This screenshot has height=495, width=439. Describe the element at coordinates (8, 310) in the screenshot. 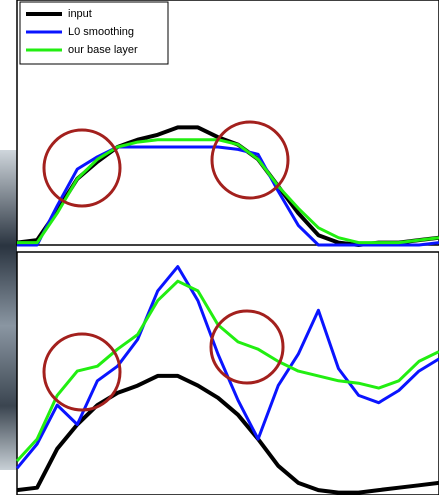

I see `photo-strip` at that location.